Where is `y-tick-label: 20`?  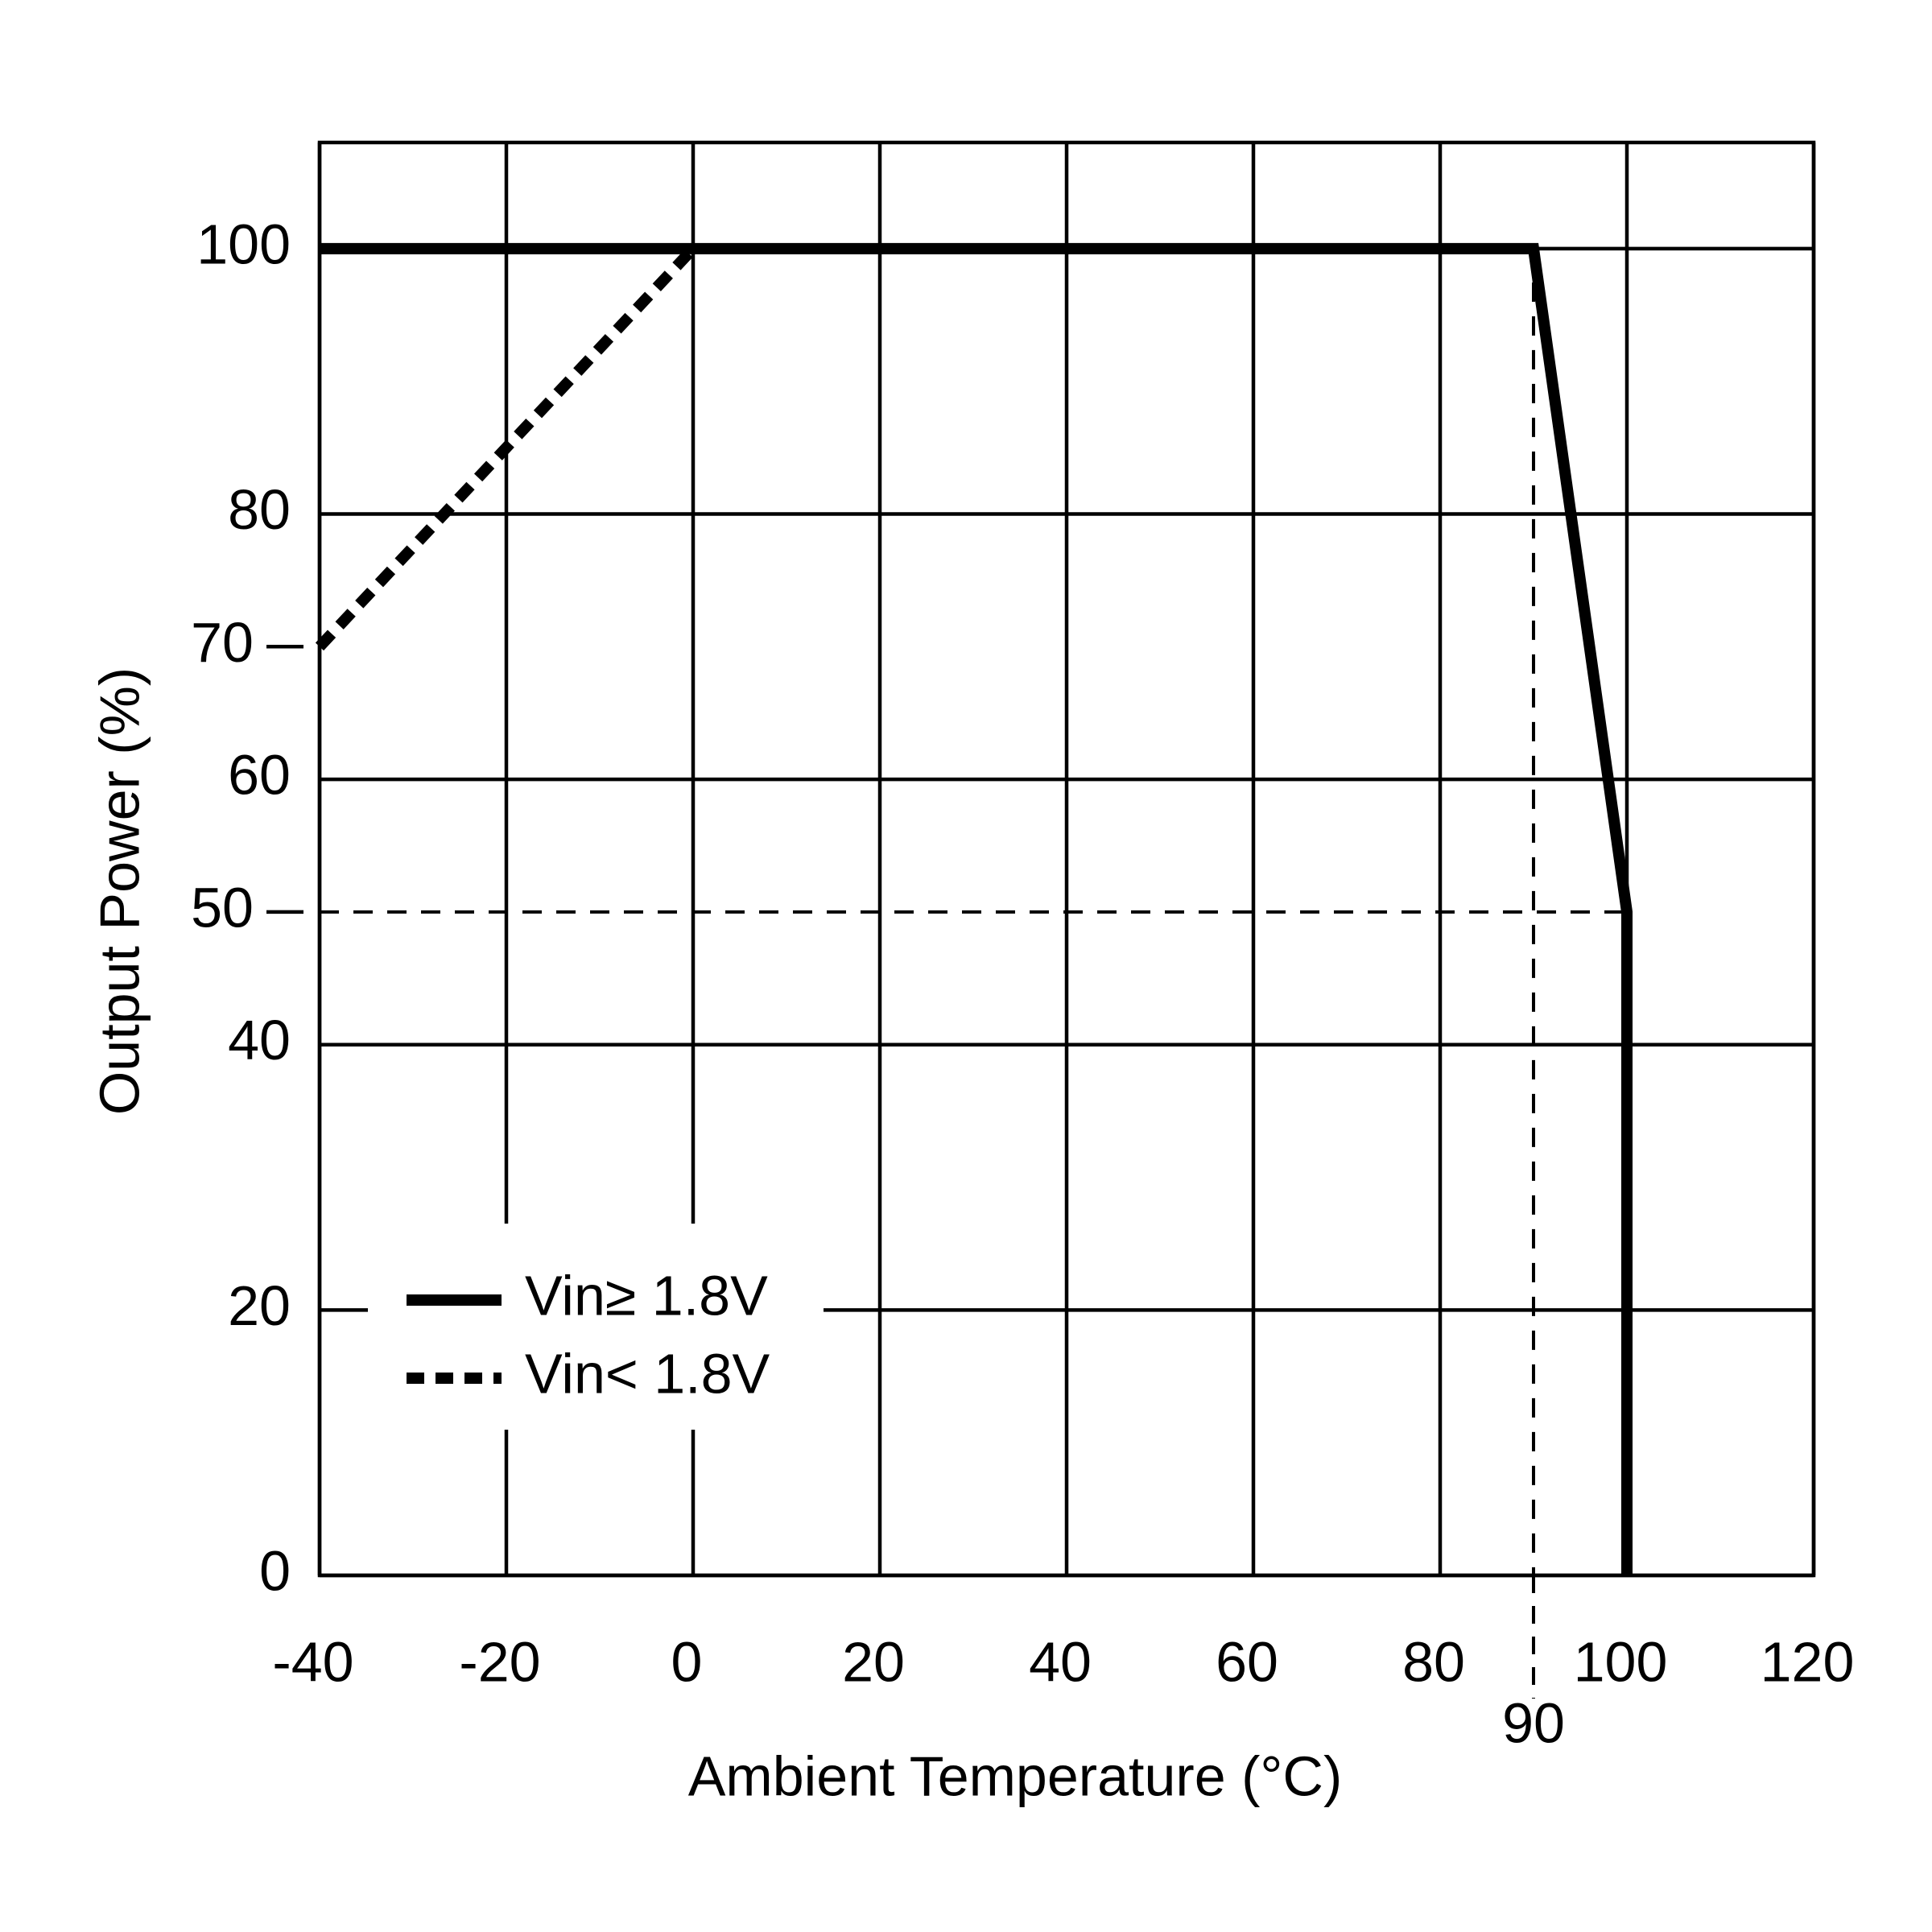 y-tick-label: 20 is located at coordinates (259, 1305).